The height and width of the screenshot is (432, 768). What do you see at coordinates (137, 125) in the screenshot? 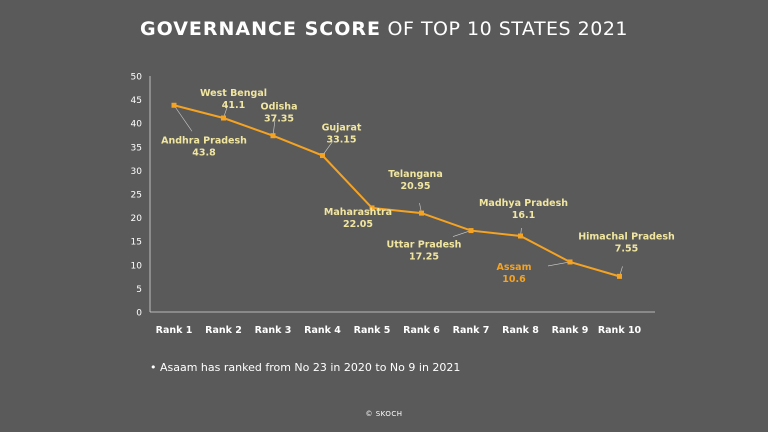
I see `y-tick-label: 40` at bounding box center [137, 125].